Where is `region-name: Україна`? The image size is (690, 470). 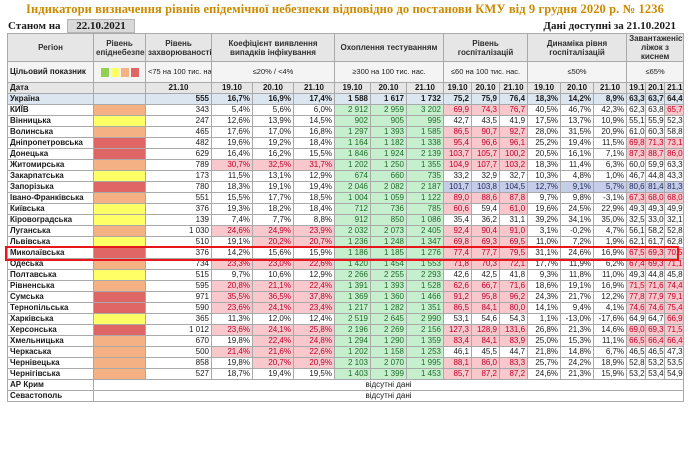
region-name: Україна is located at coordinates (50, 99).